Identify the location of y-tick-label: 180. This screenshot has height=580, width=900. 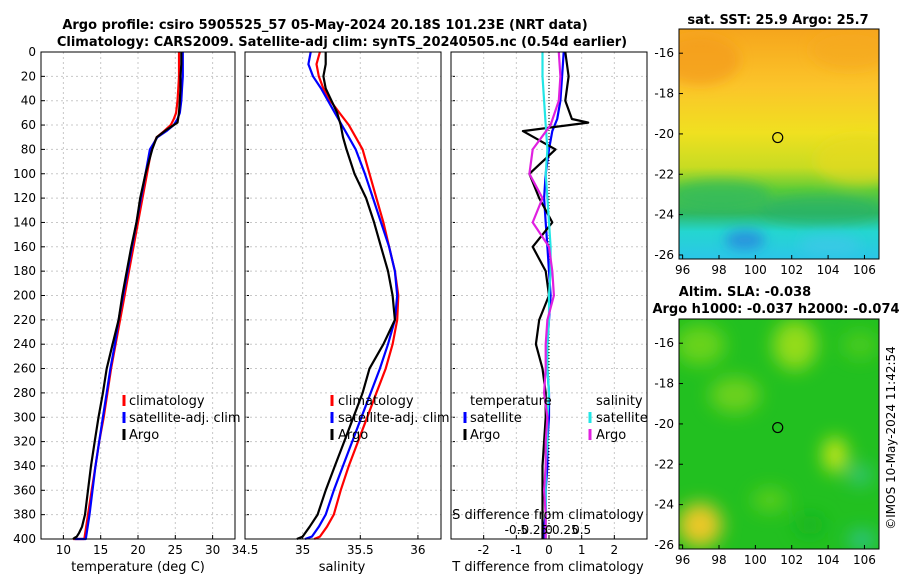
(24, 271).